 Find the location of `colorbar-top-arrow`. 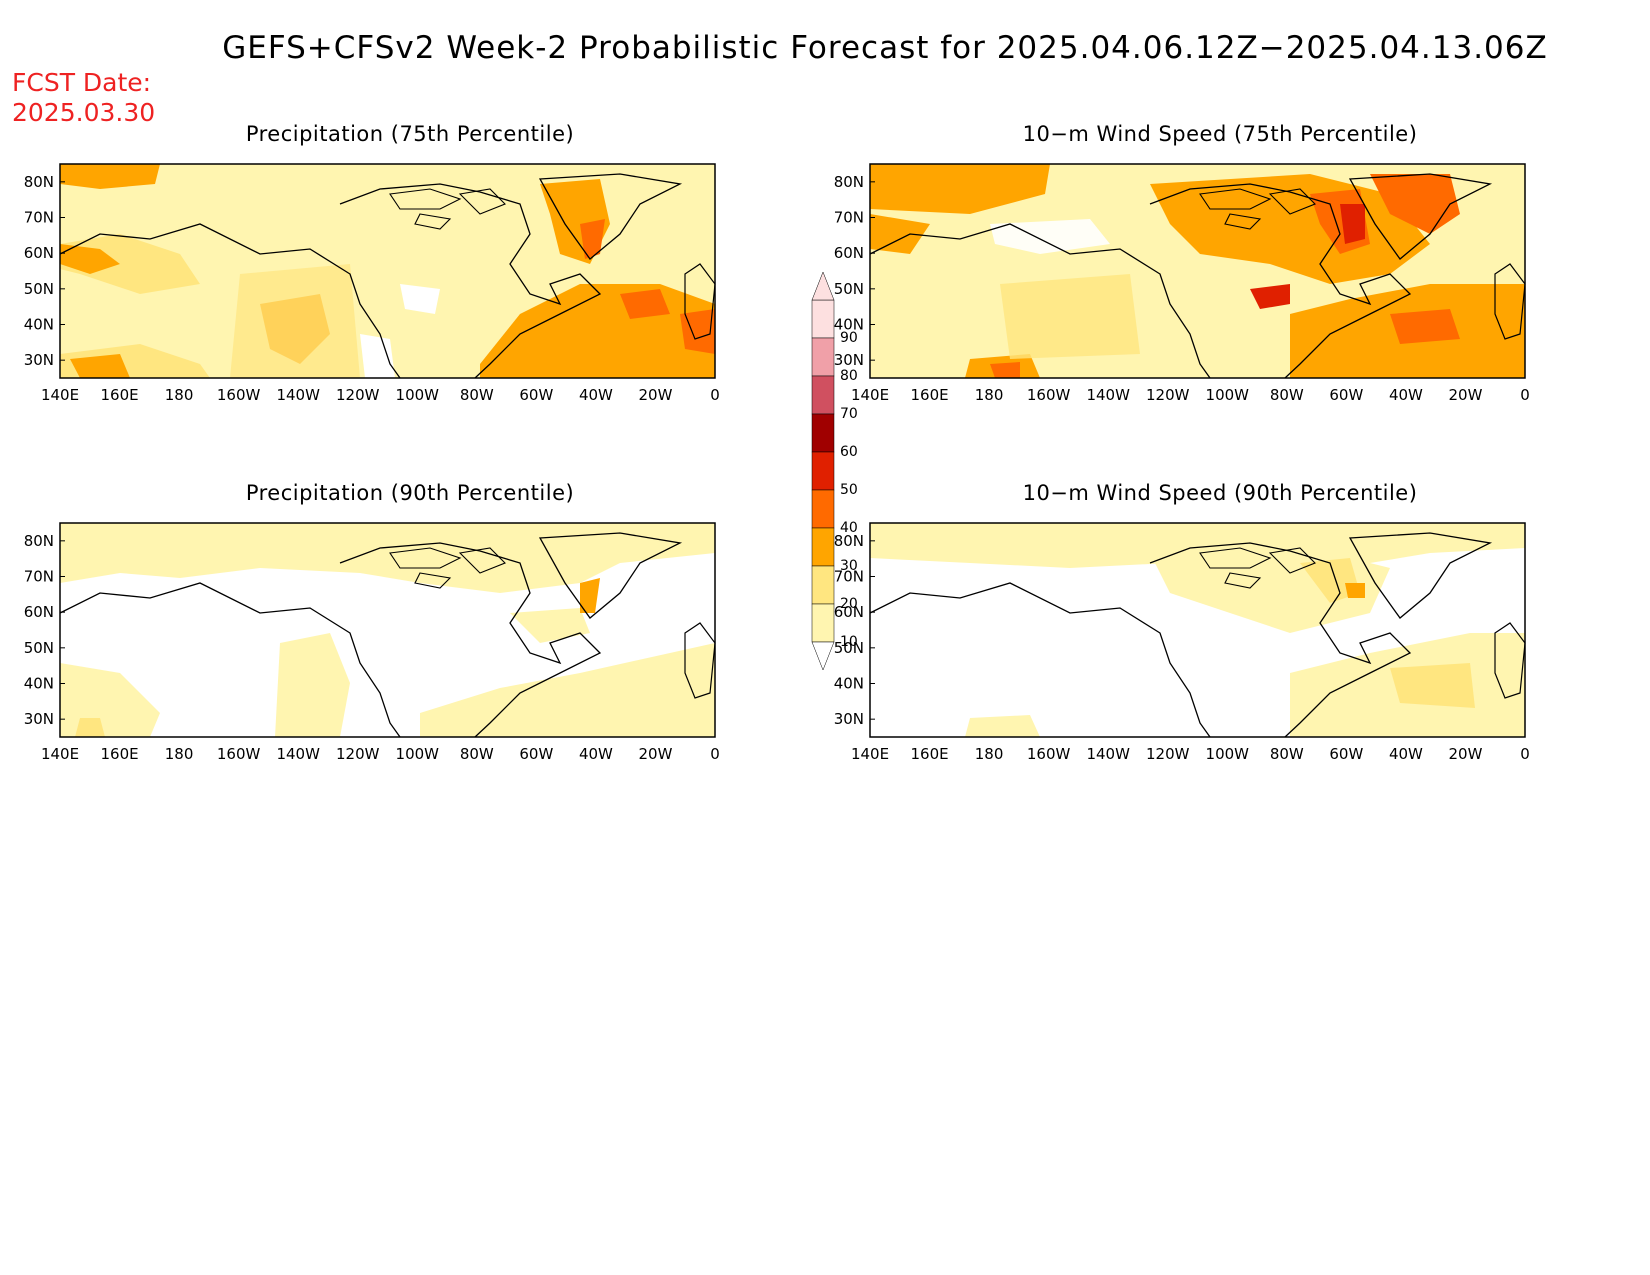

colorbar-top-arrow is located at coordinates (823, 286).